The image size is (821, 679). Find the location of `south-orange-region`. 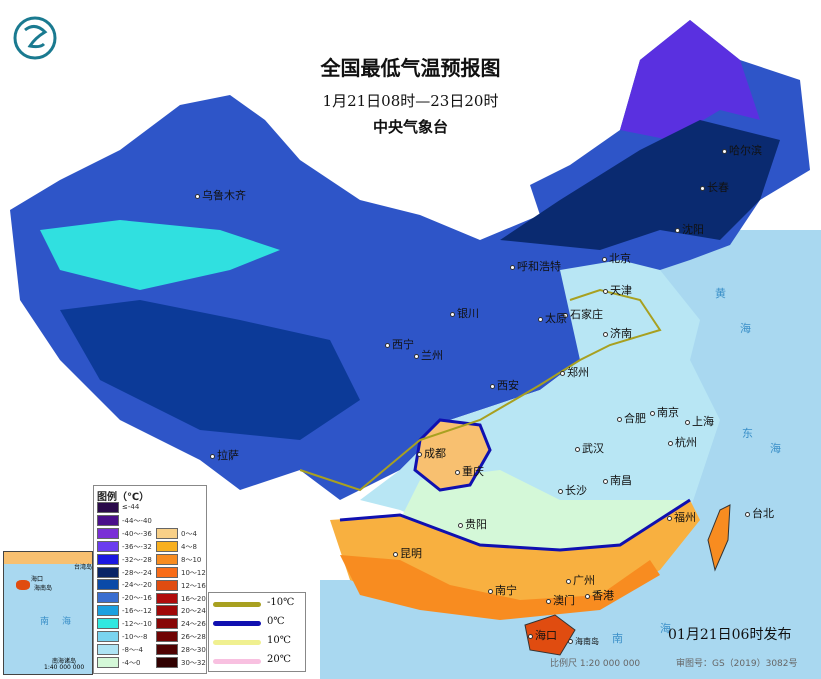

south-orange-region is located at coordinates (500, 587).